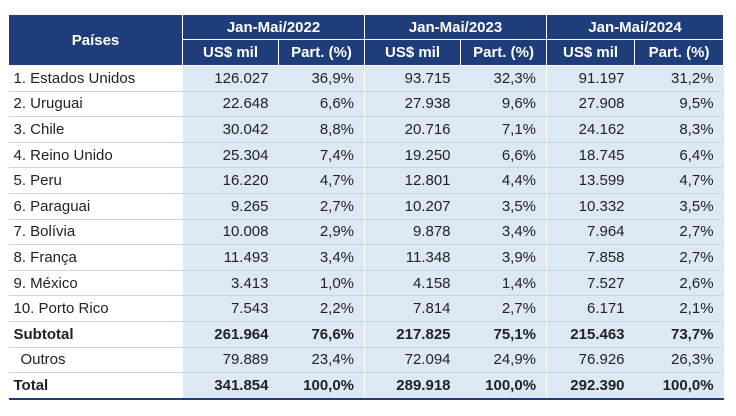 The width and height of the screenshot is (736, 416). What do you see at coordinates (95, 206) in the screenshot?
I see `row-country-name: 6. Paraguai` at bounding box center [95, 206].